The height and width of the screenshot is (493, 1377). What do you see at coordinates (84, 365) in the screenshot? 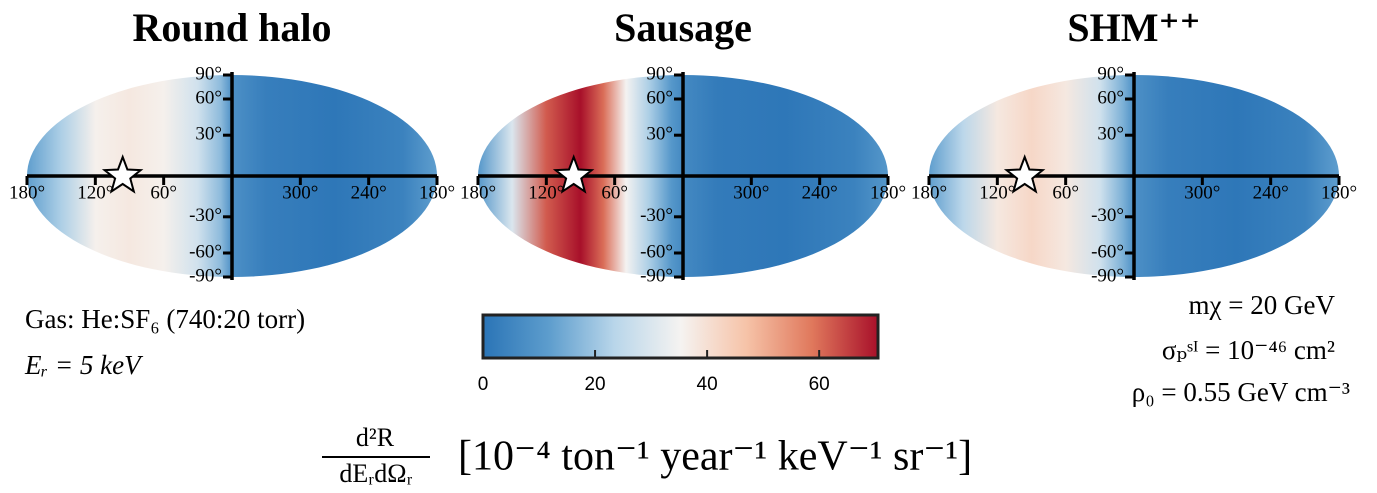
I see `energy-label: Eᵣ = 5 keV` at bounding box center [84, 365].